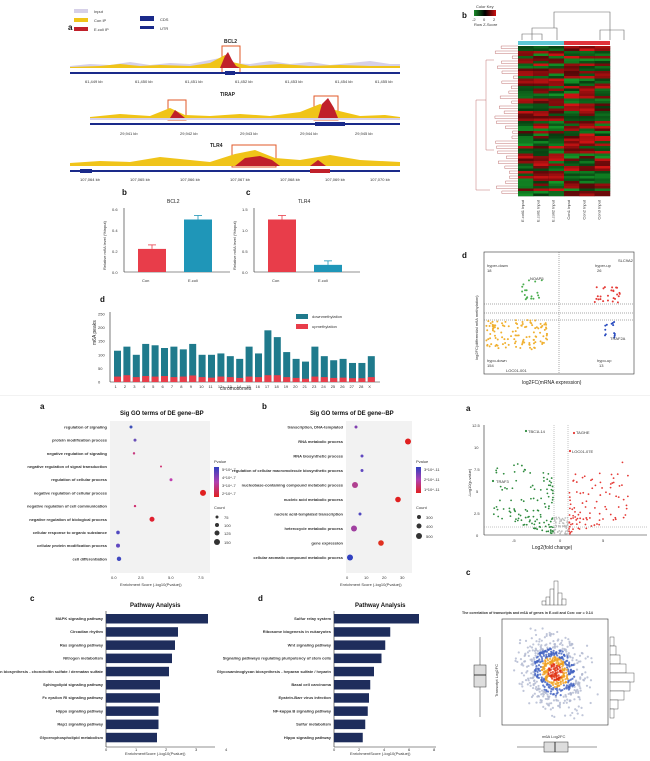 The width and height of the screenshot is (650, 761). I want to click on fig1-a-legend: Input Con IP E.coli IP CDS UTR, so click(121, 20).